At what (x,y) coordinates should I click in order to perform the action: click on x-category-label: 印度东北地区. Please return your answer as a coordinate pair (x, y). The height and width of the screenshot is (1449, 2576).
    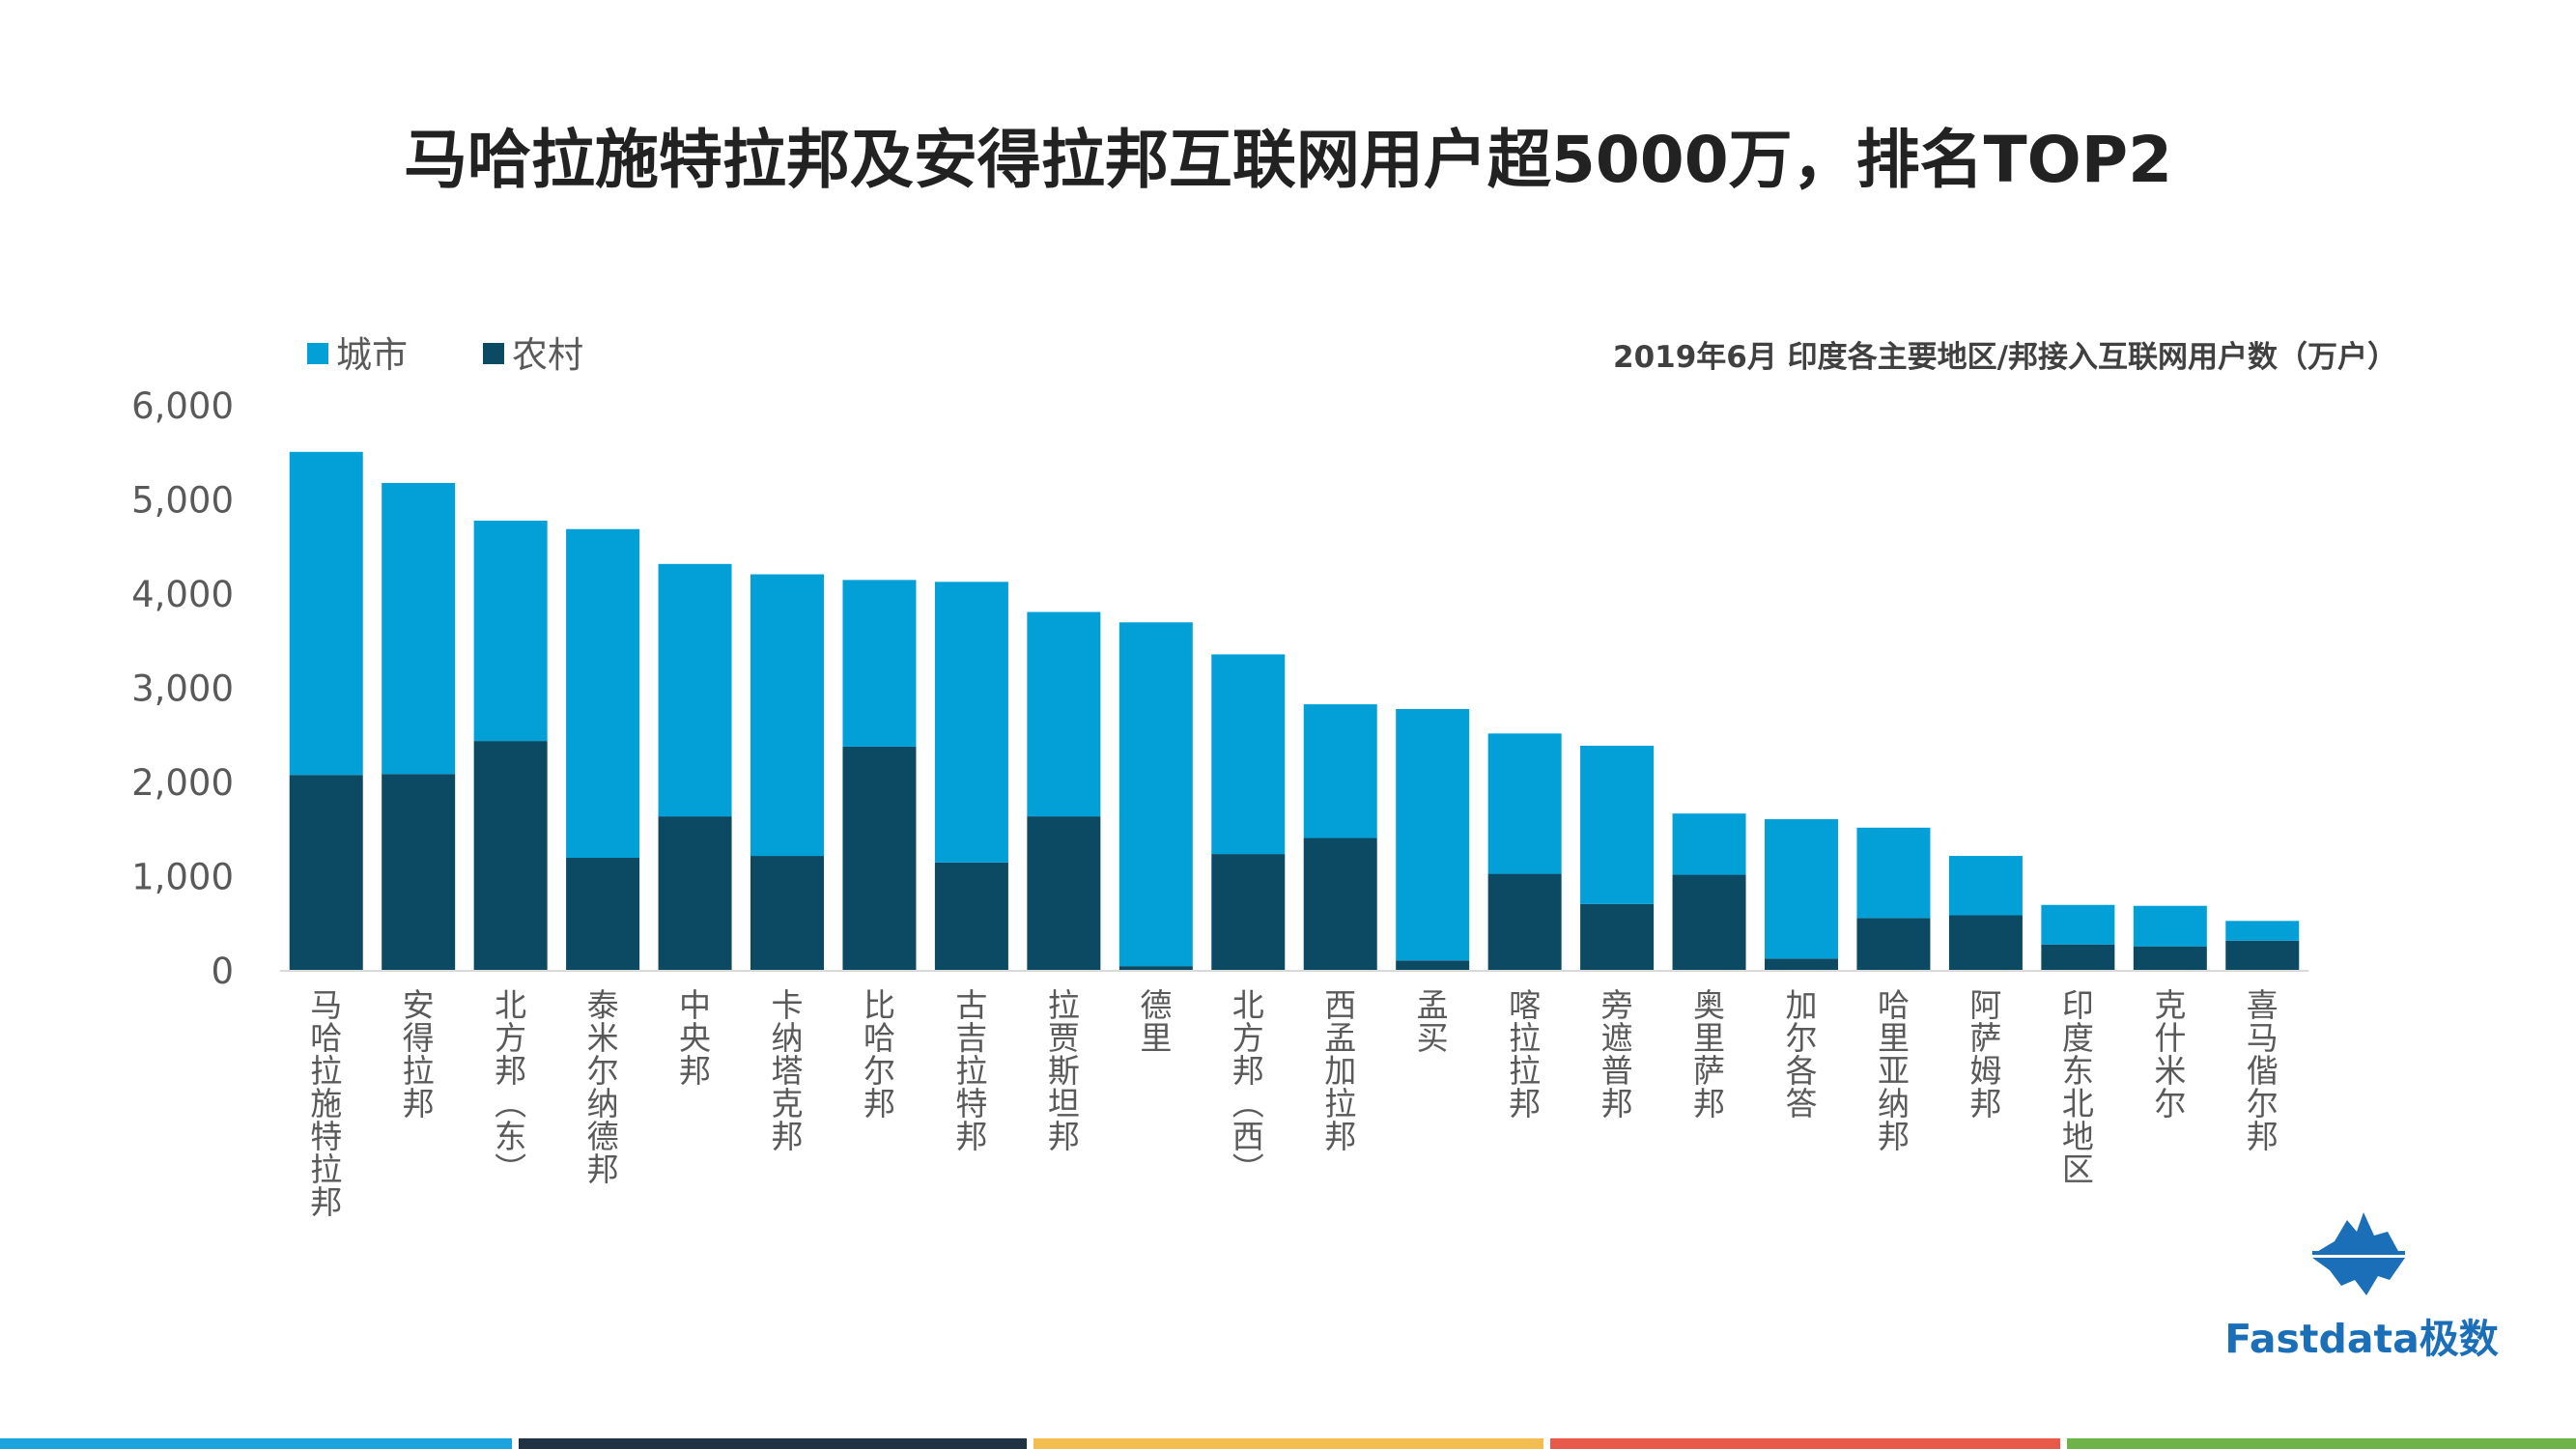
    Looking at the image, I should click on (2078, 1087).